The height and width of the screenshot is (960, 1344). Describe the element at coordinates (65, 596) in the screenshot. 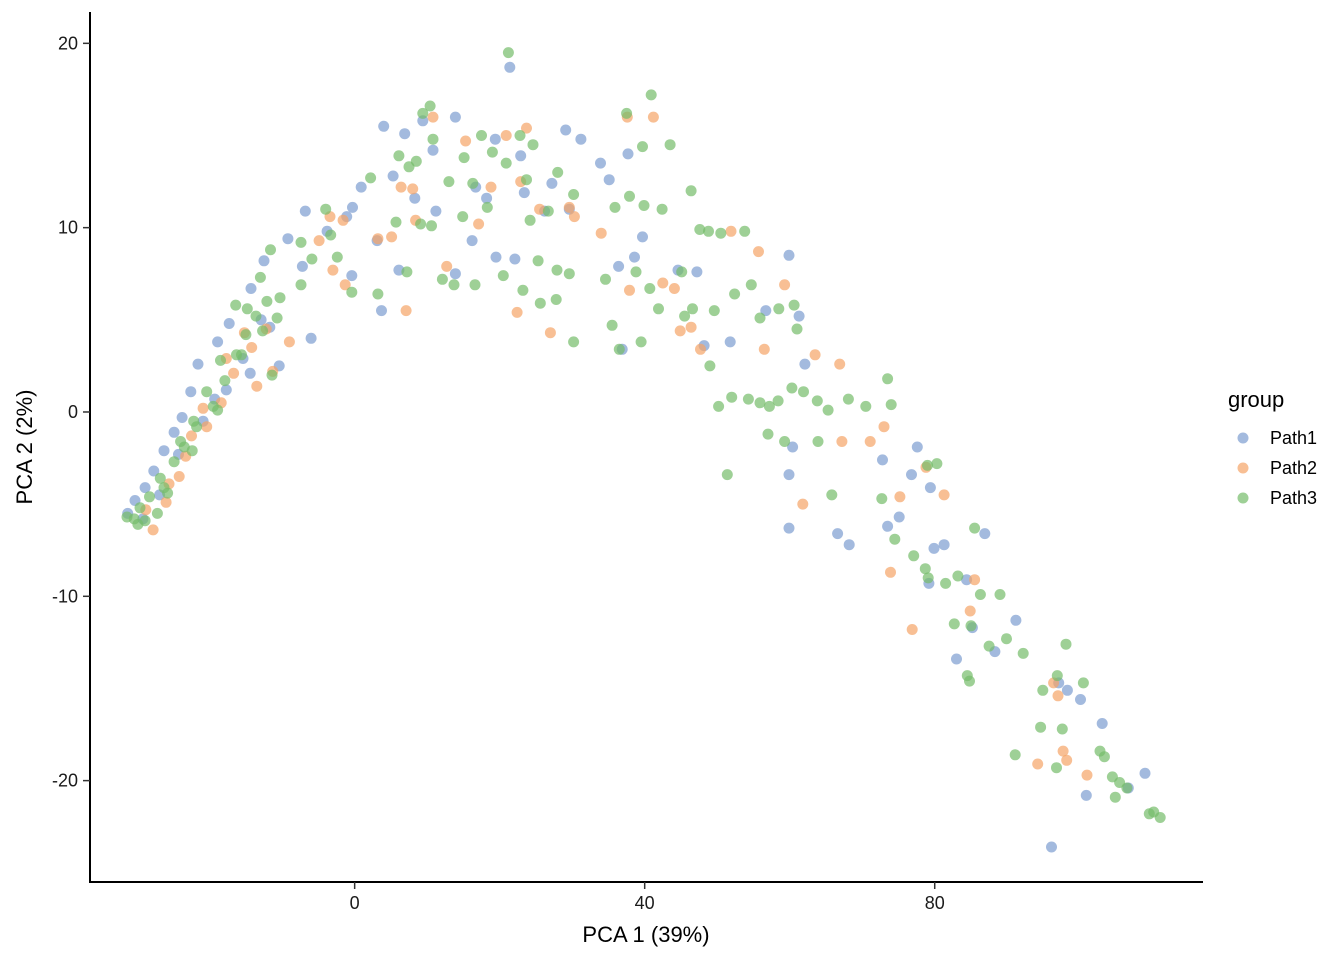

I see `y-tick-label: -10` at that location.